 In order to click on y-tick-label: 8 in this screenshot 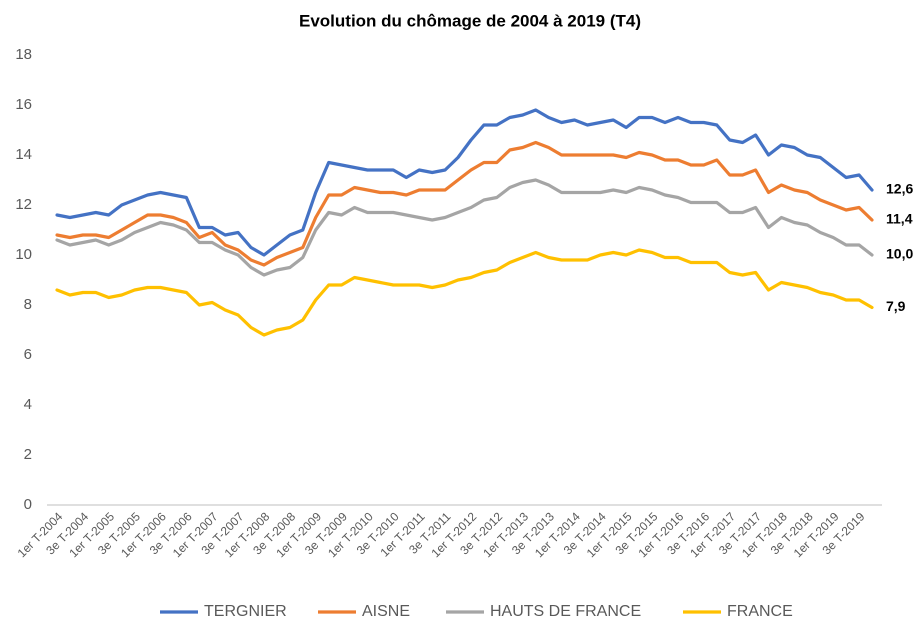, I will do `click(28, 304)`.